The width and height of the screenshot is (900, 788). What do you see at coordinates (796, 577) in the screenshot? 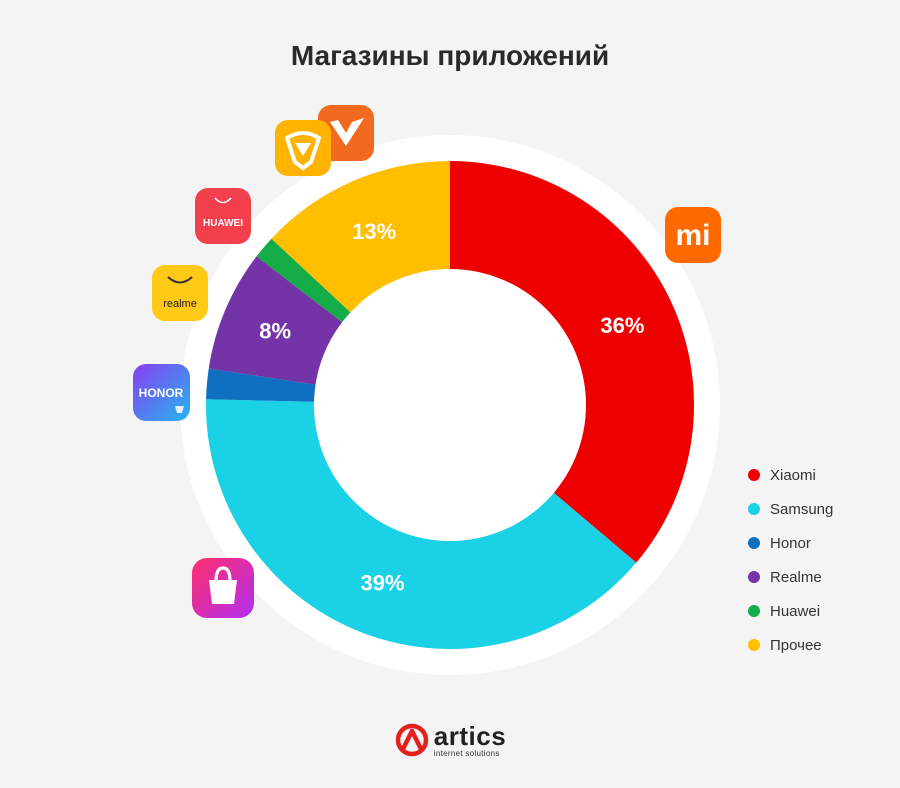
I see `legend-label: Realme` at bounding box center [796, 577].